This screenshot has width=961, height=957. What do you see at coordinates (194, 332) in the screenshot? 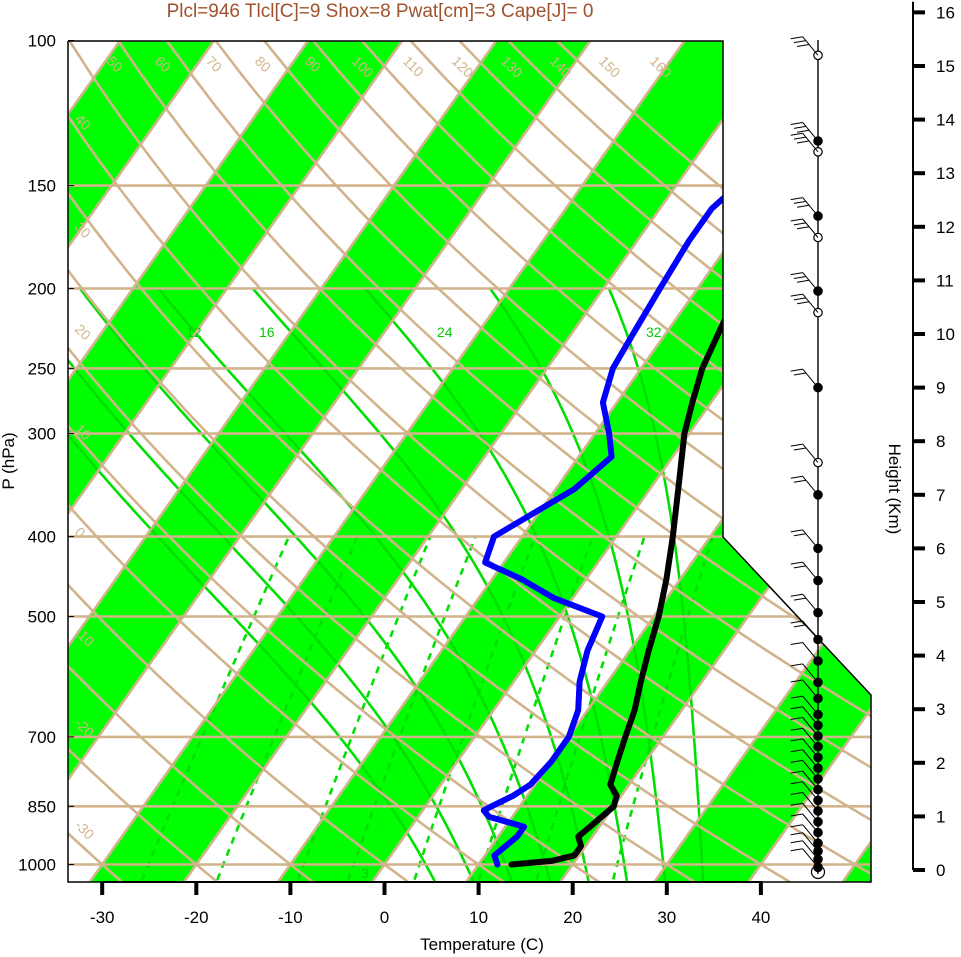
I see `adiabat-label: 12` at bounding box center [194, 332].